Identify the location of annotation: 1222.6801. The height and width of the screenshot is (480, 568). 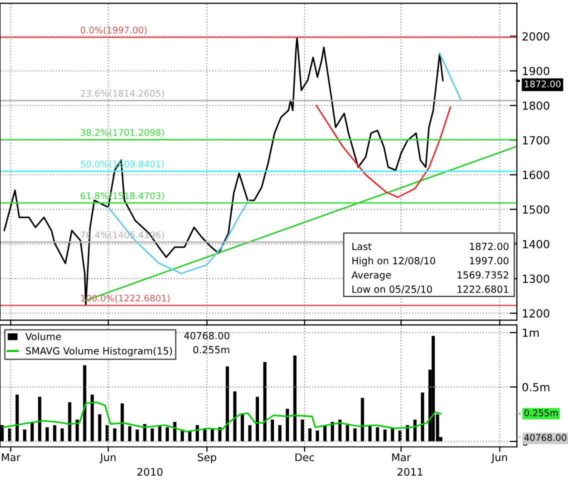
(483, 289).